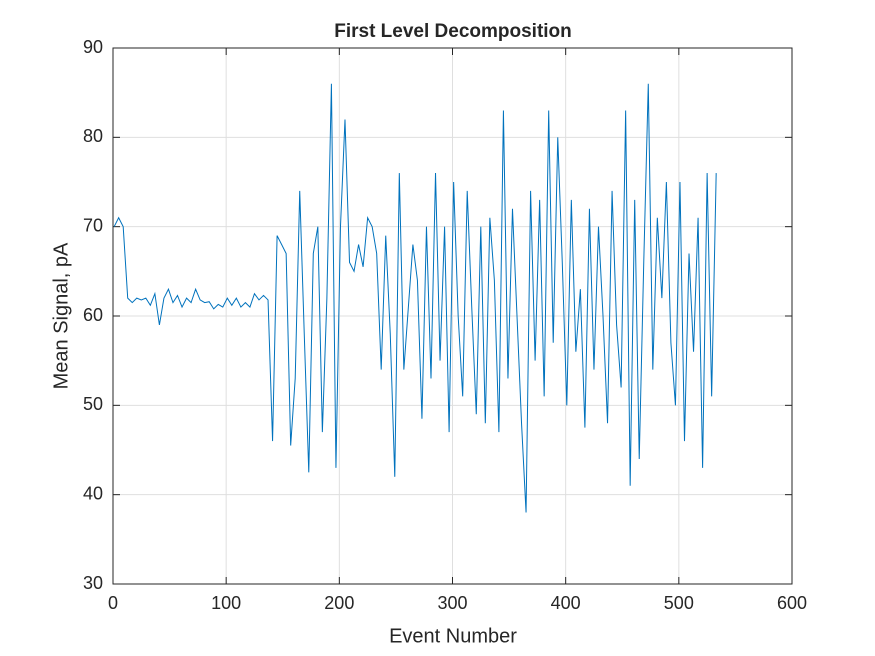  I want to click on x-tick-label: 500, so click(679, 603).